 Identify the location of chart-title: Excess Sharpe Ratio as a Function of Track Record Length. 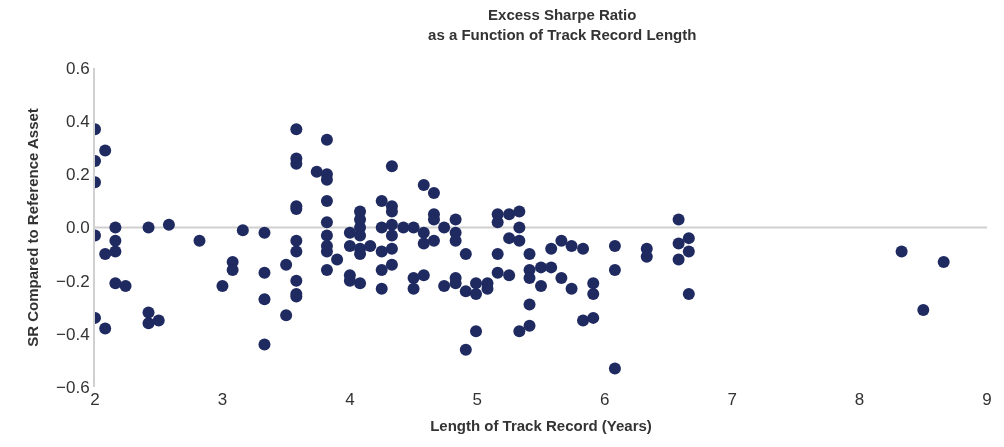
(562, 24).